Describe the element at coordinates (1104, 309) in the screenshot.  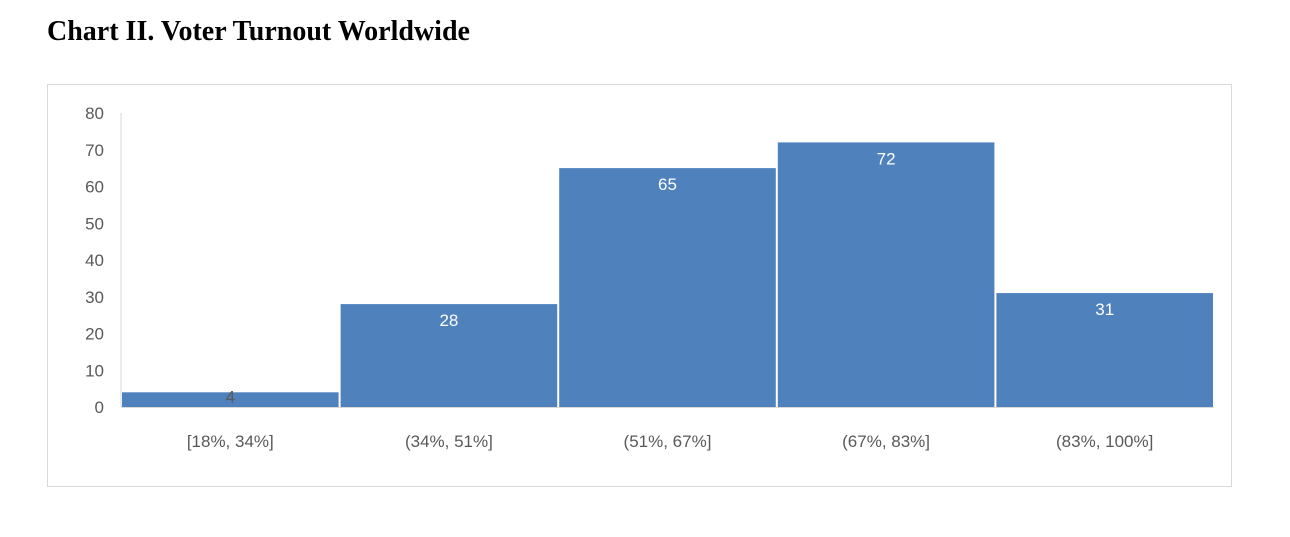
I see `bar-data-label: 31` at that location.